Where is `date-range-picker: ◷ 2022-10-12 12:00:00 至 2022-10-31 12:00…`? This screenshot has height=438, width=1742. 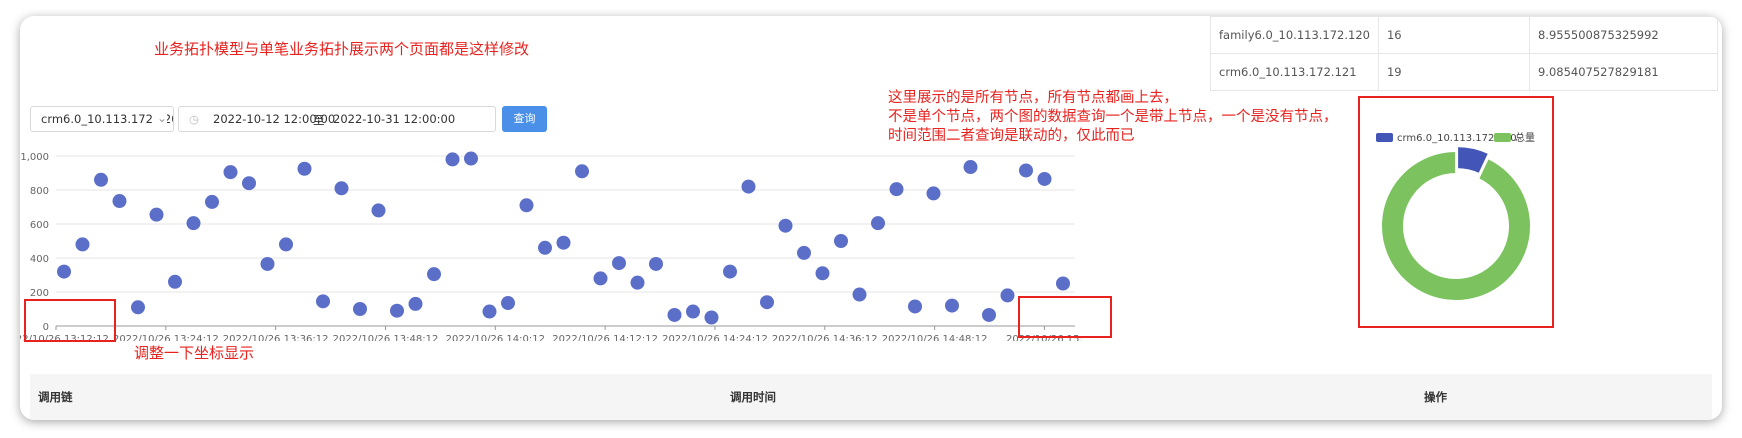
date-range-picker: ◷ 2022-10-12 12:00:00 至 2022-10-31 12:00… is located at coordinates (337, 119).